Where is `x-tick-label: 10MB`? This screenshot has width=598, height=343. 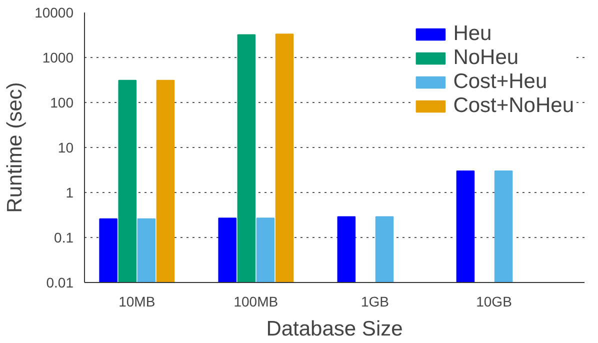
x-tick-label: 10MB is located at coordinates (137, 302).